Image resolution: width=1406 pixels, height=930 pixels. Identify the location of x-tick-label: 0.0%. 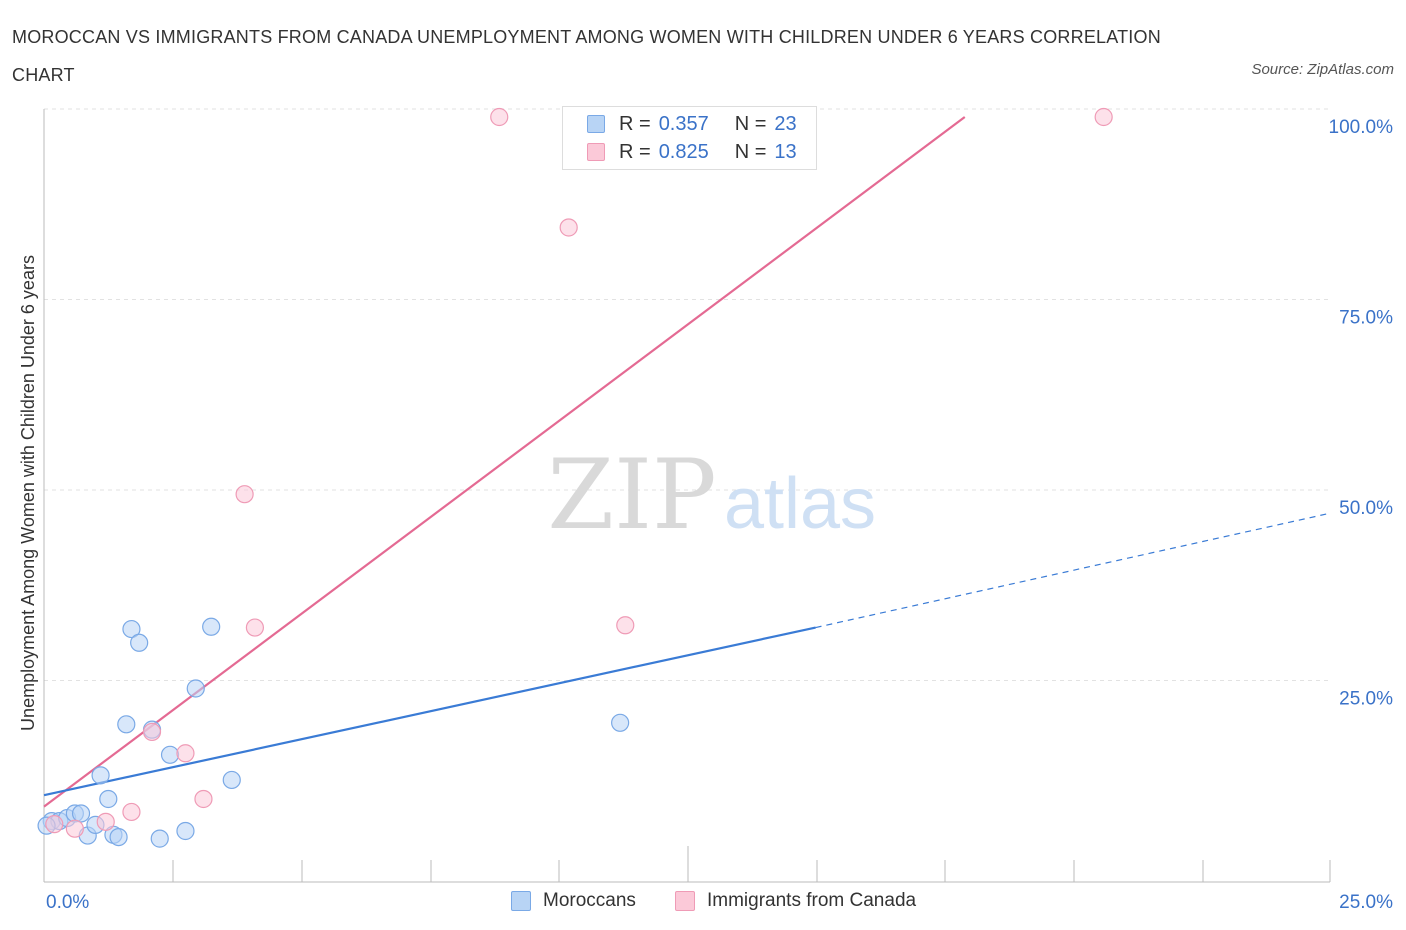
(67, 902).